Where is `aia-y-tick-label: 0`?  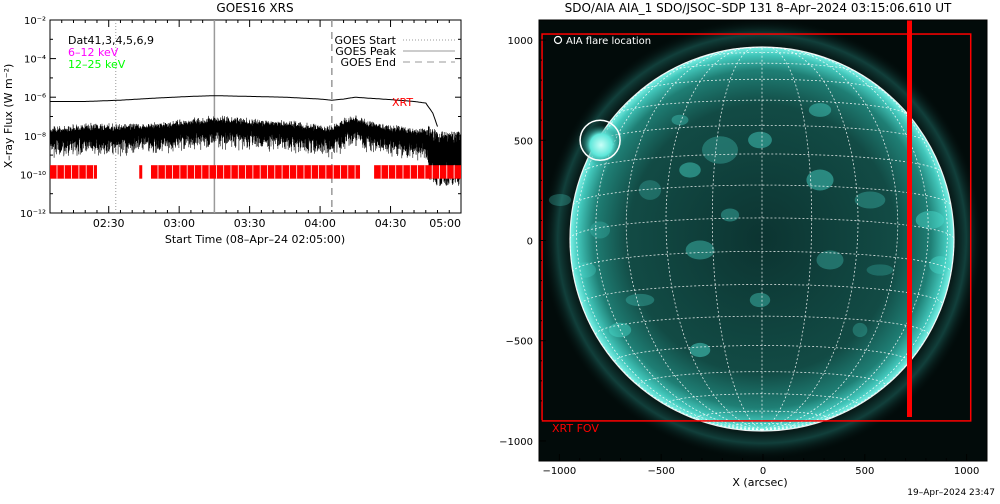 aia-y-tick-label: 0 is located at coordinates (530, 242).